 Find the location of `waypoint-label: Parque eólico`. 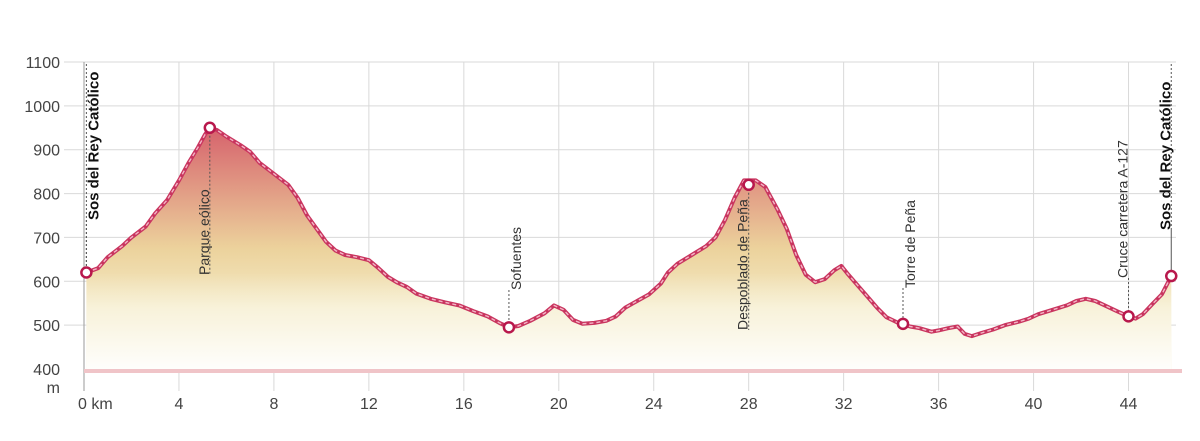

waypoint-label: Parque eólico is located at coordinates (204, 232).